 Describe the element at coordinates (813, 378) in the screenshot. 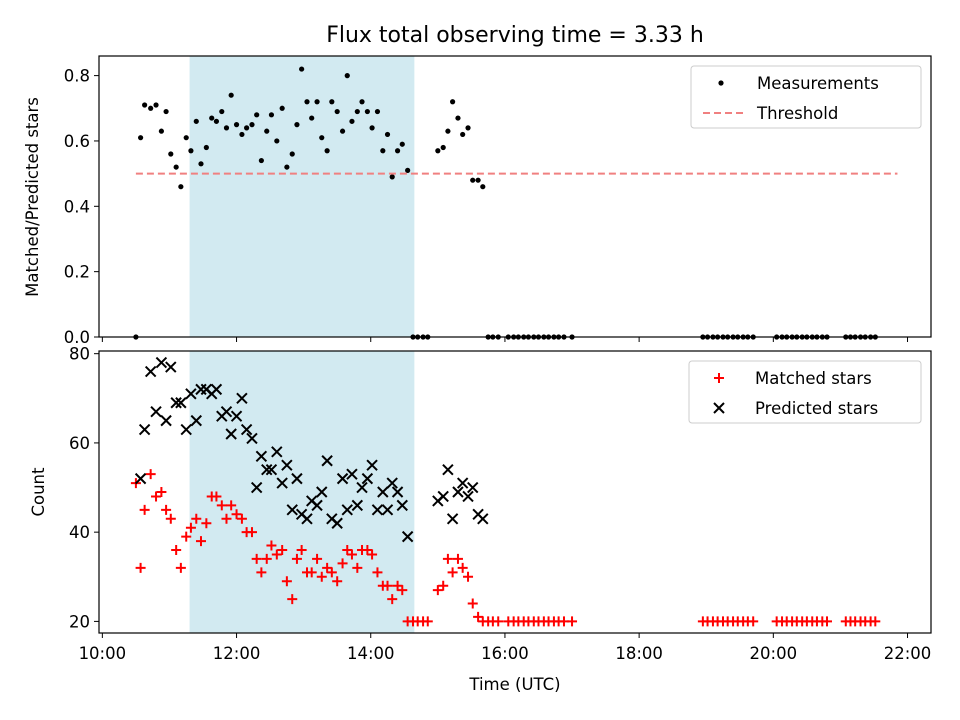

I see `bottom-legend-label: Matched stars` at that location.